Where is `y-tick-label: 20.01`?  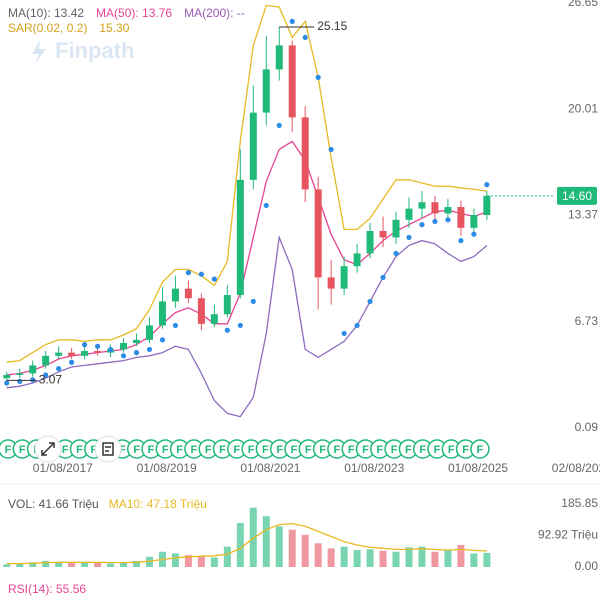 y-tick-label: 20.01 is located at coordinates (583, 108).